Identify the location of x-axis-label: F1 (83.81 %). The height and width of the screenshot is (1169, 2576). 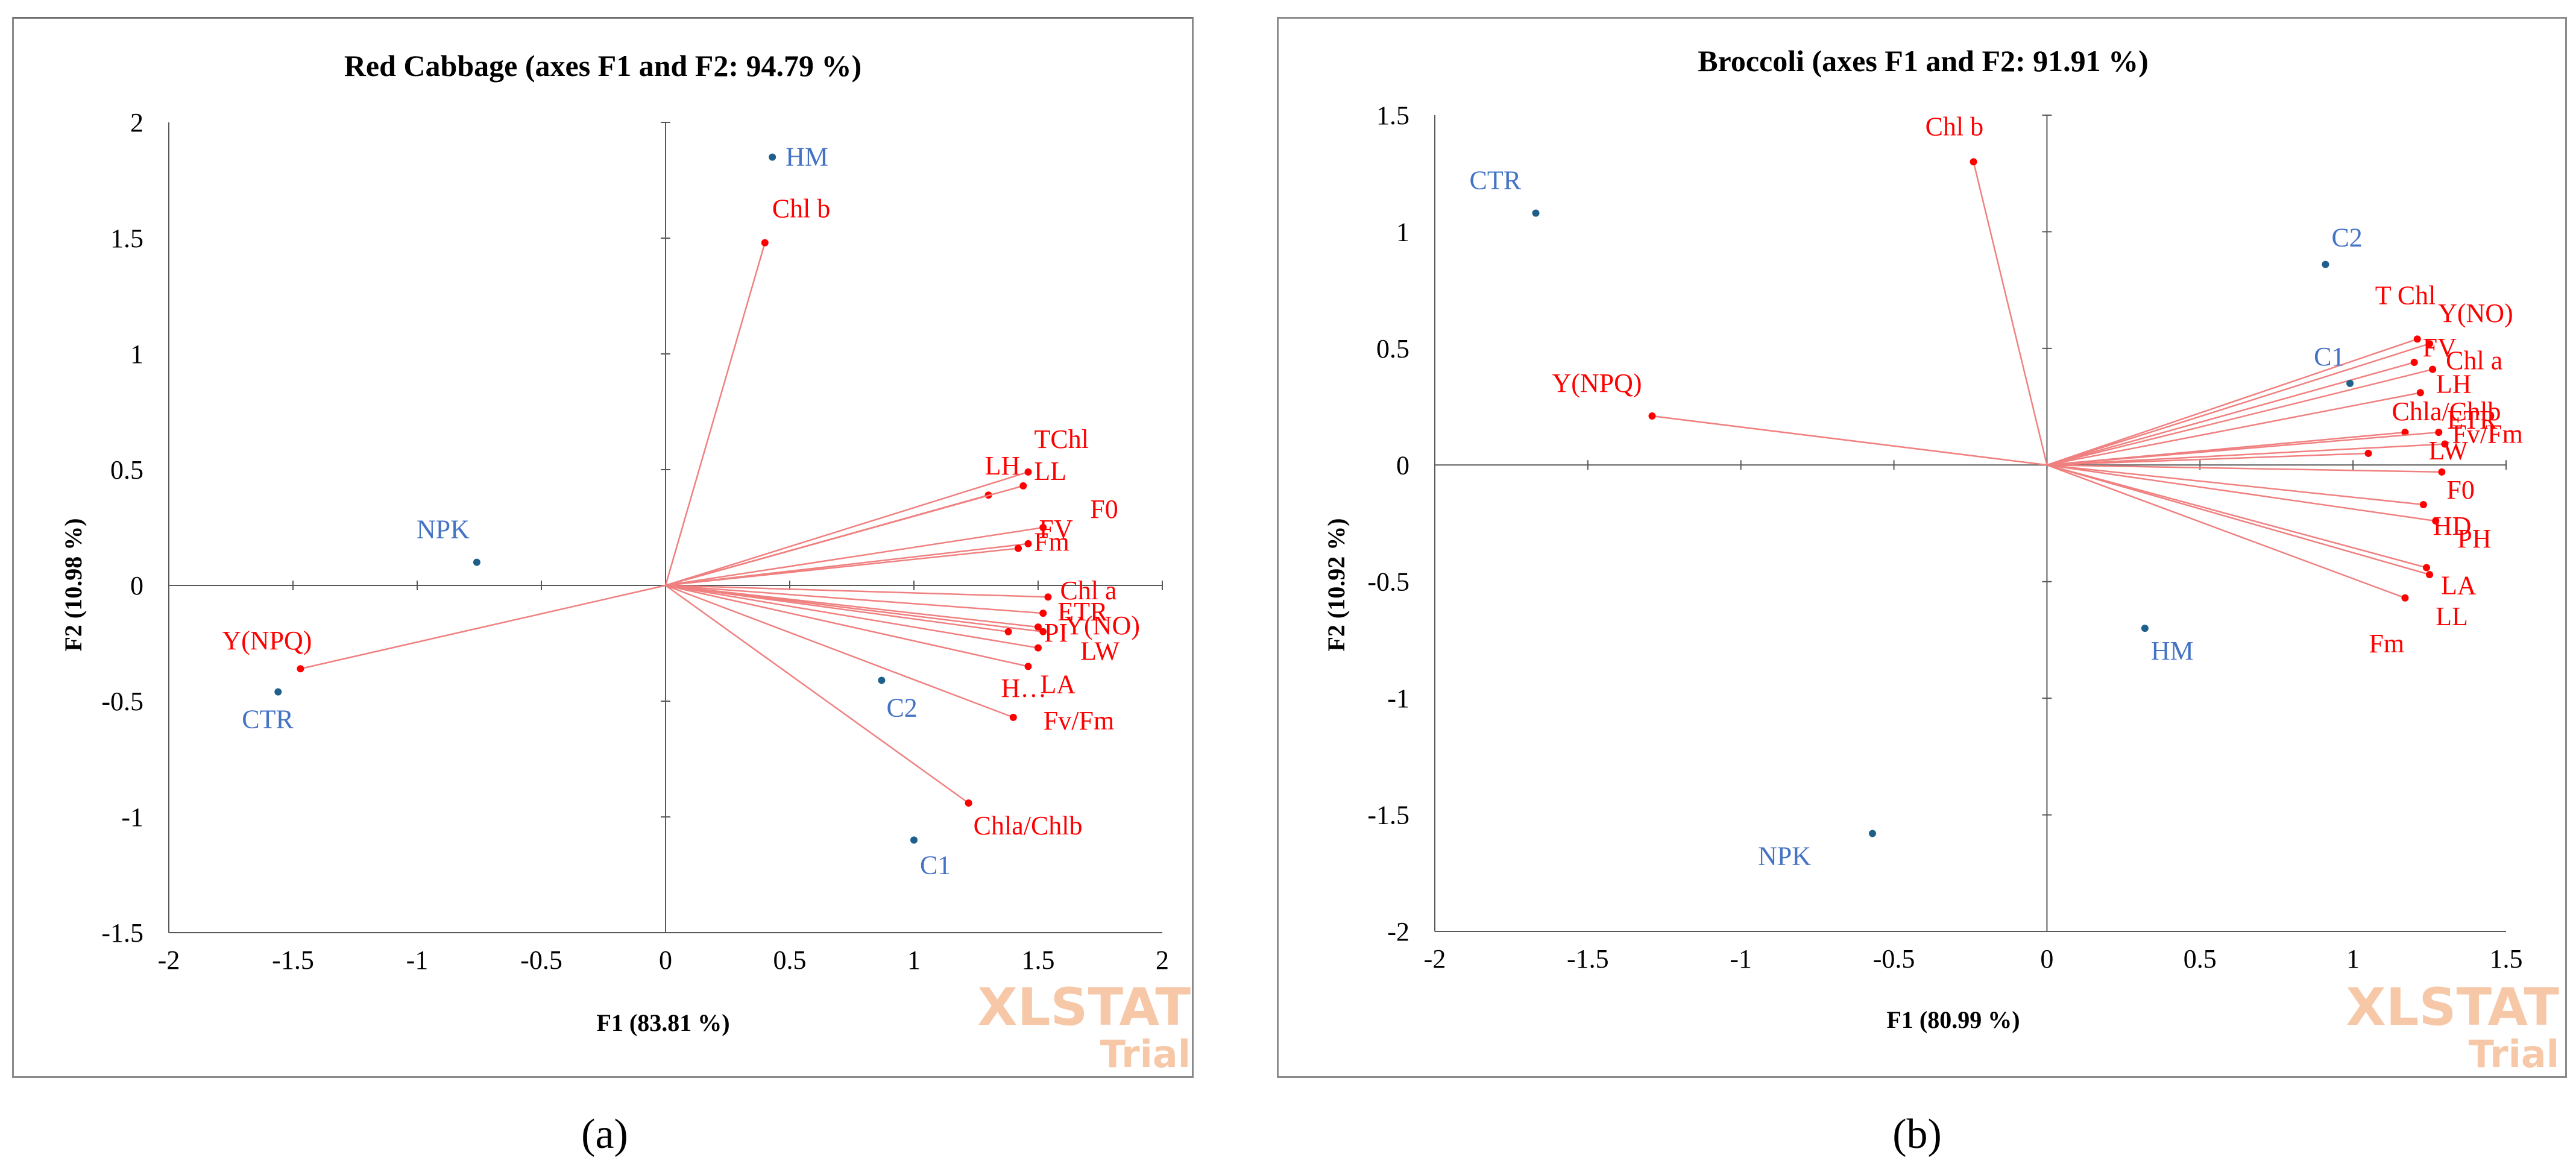
(662, 1023).